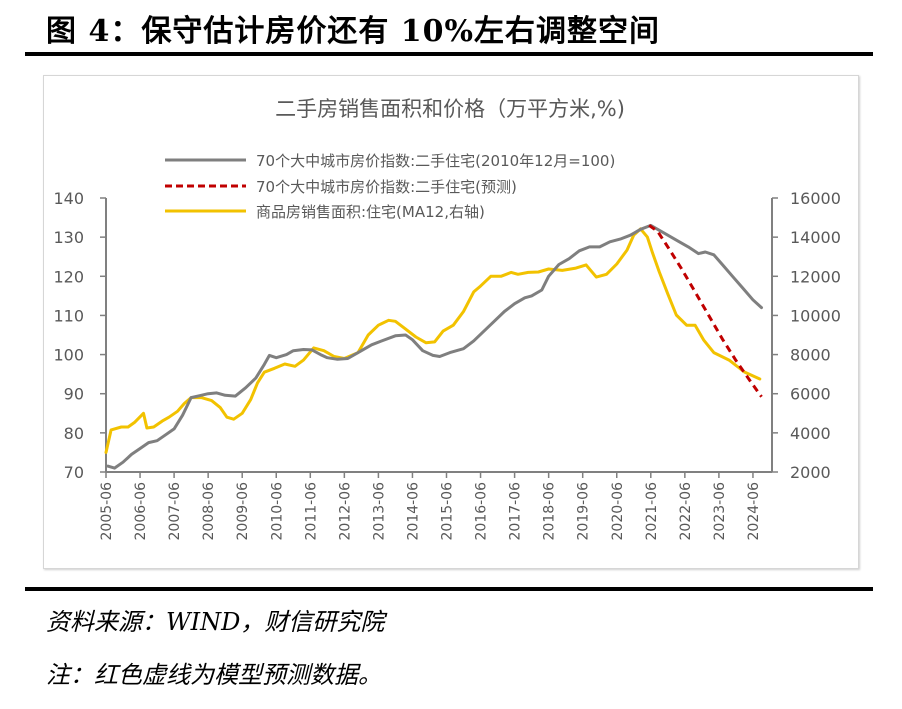  What do you see at coordinates (810, 433) in the screenshot?
I see `y-tick-label-right: 4000` at bounding box center [810, 433].